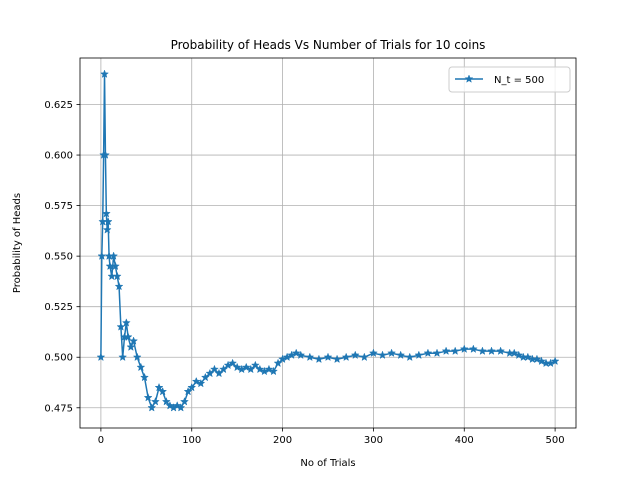 The width and height of the screenshot is (640, 480). What do you see at coordinates (373, 440) in the screenshot?
I see `x-tick-label: 300` at bounding box center [373, 440].